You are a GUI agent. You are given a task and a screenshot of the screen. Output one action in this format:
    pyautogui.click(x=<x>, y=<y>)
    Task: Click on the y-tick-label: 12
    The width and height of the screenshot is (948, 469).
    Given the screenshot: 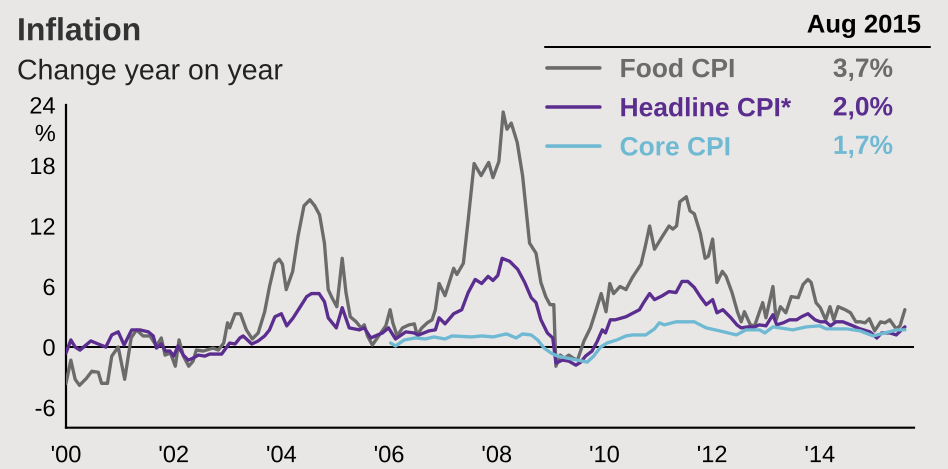 What is the action you would take?
    pyautogui.click(x=42, y=226)
    